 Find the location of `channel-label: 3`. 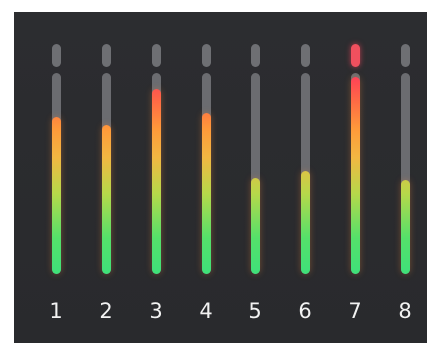

channel-label: 3 is located at coordinates (156, 311).